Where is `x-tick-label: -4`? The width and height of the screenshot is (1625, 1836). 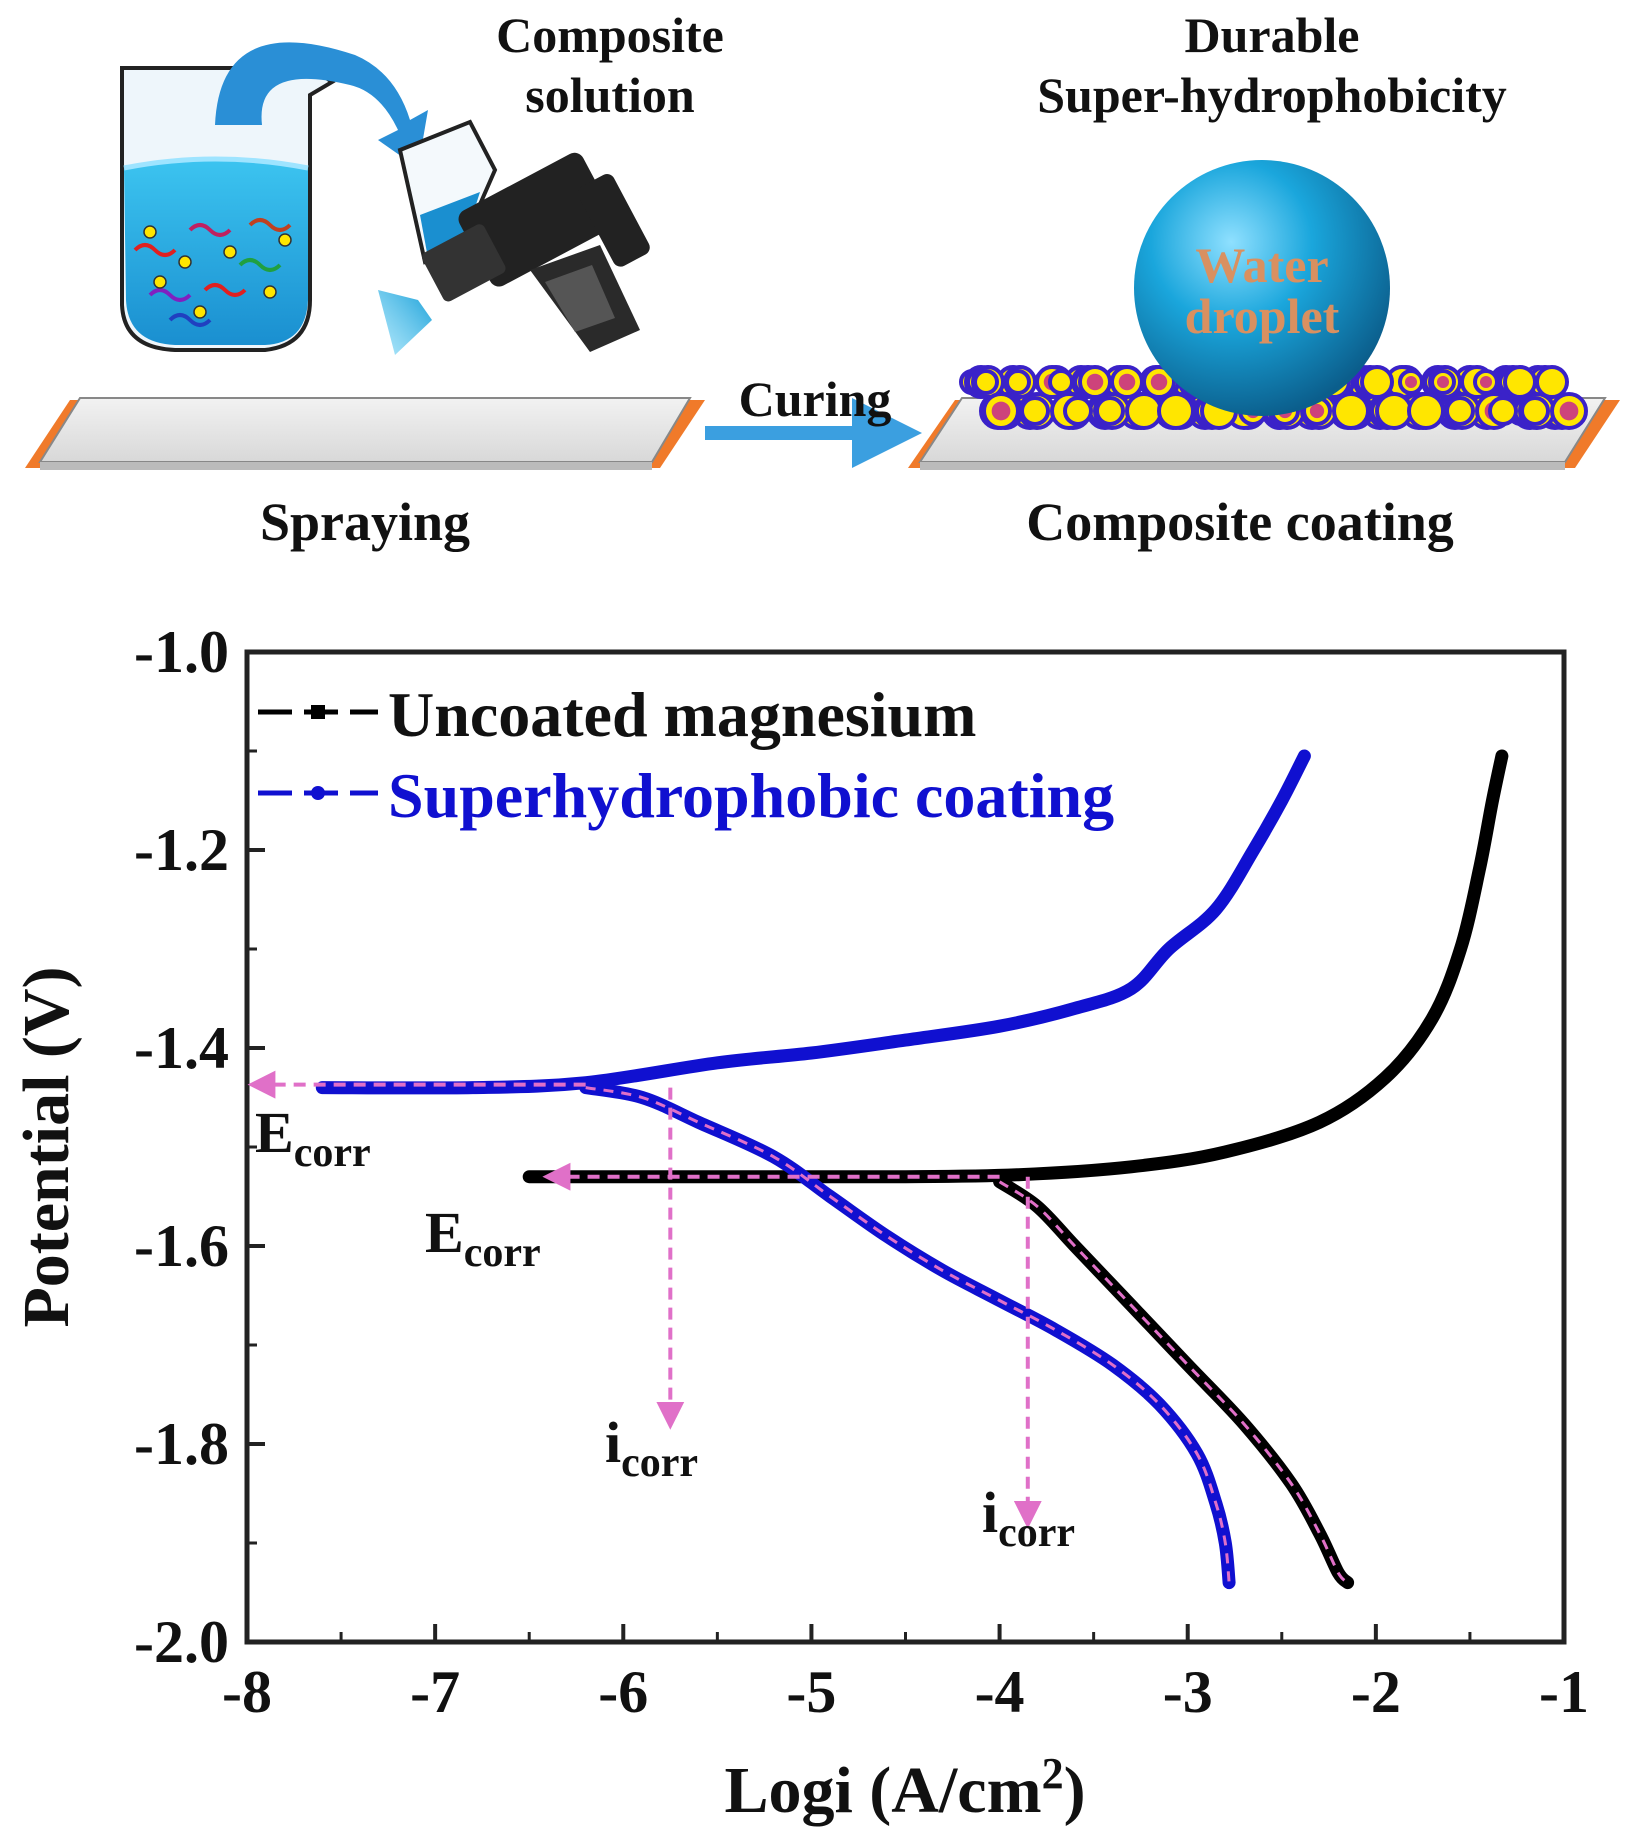
x-tick-label: -4 is located at coordinates (1000, 1692).